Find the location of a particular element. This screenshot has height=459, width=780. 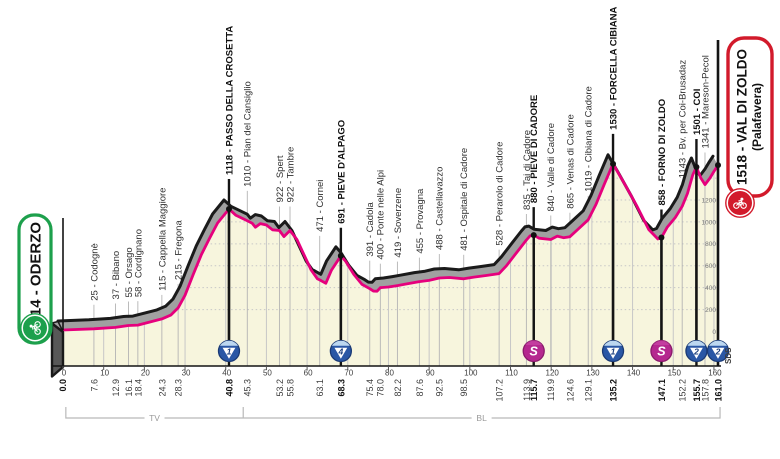

km-label: 82.2 is located at coordinates (398, 388).